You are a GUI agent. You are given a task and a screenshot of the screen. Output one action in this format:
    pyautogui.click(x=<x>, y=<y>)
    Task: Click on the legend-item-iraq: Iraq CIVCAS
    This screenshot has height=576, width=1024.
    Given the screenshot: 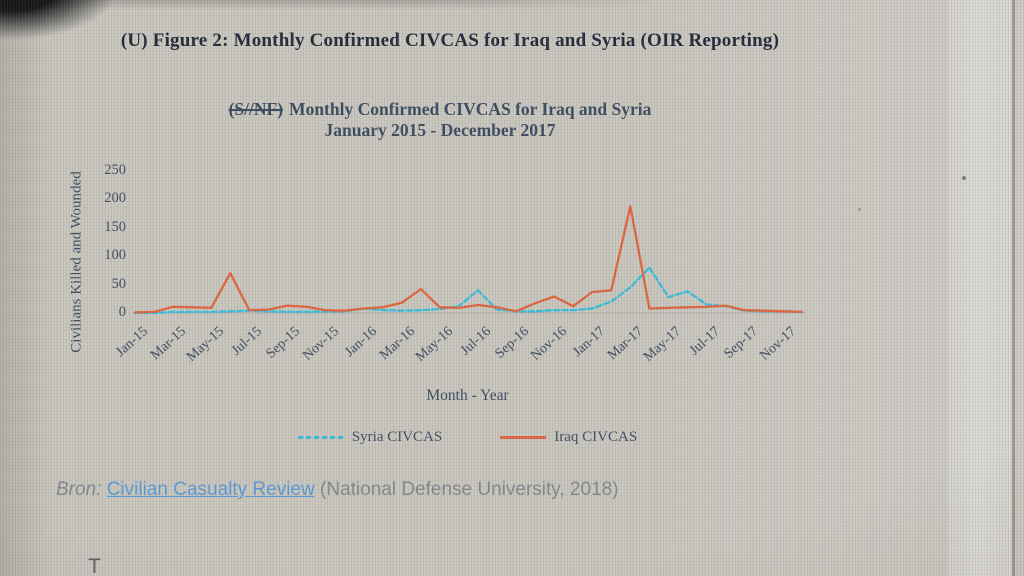 What is the action you would take?
    pyautogui.click(x=568, y=437)
    